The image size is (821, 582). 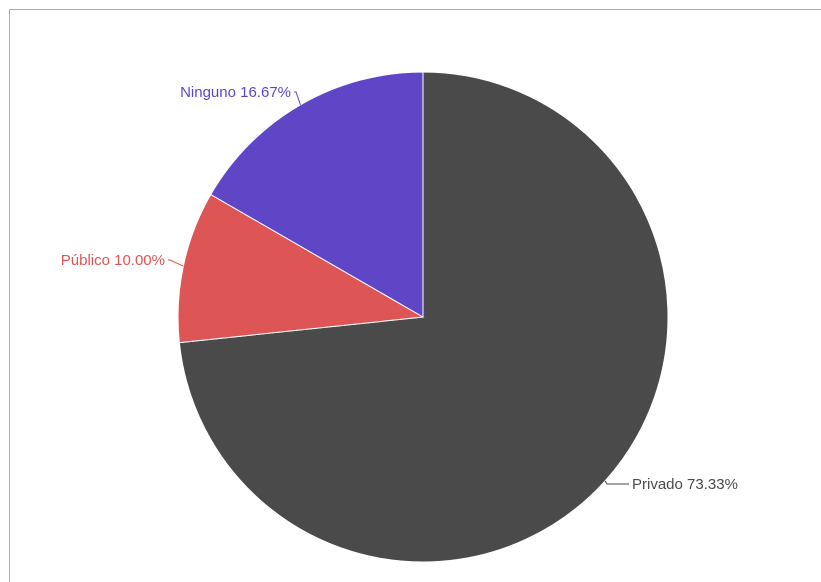 I want to click on leader-line-publico, so click(x=176, y=263).